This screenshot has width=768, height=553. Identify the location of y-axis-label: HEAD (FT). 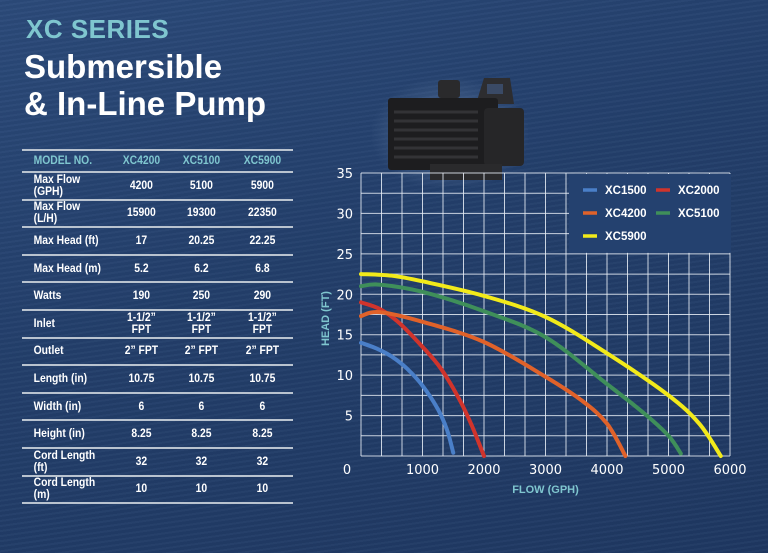
(326, 318).